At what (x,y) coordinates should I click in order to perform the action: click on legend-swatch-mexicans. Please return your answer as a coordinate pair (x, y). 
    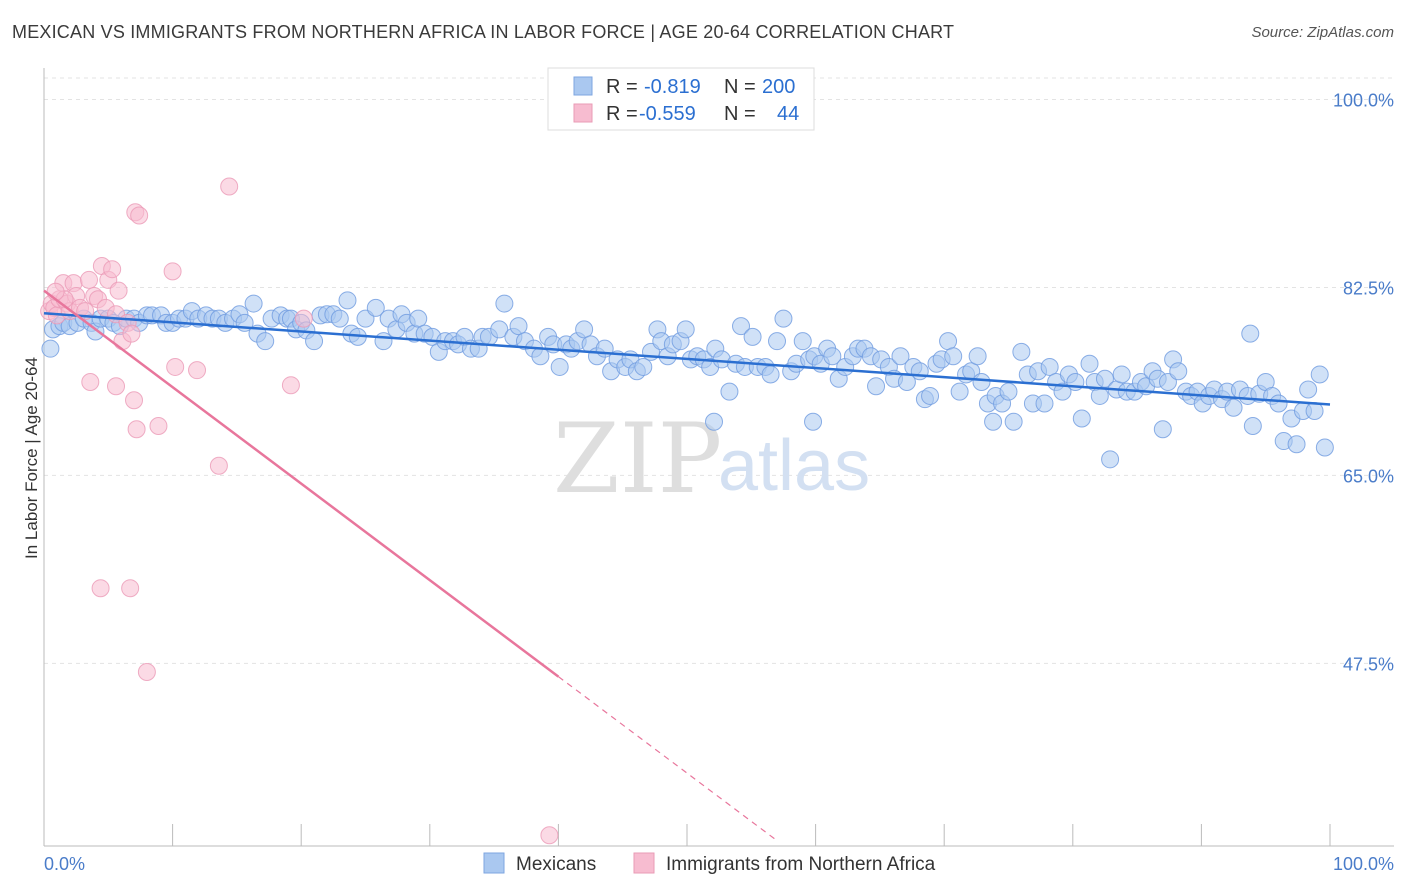
    Looking at the image, I should click on (583, 86).